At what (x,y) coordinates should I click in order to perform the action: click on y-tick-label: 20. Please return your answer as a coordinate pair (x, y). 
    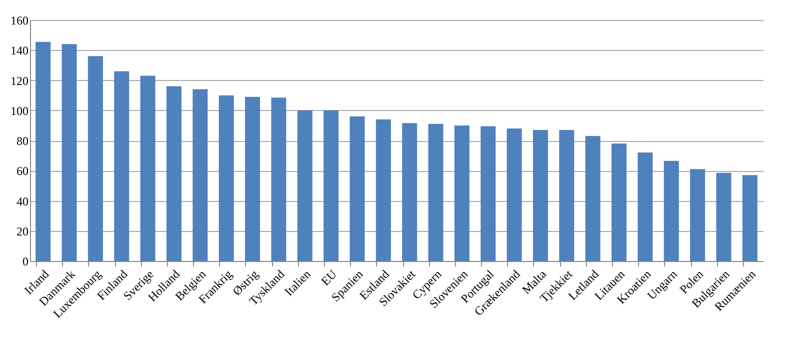
    Looking at the image, I should click on (22, 231).